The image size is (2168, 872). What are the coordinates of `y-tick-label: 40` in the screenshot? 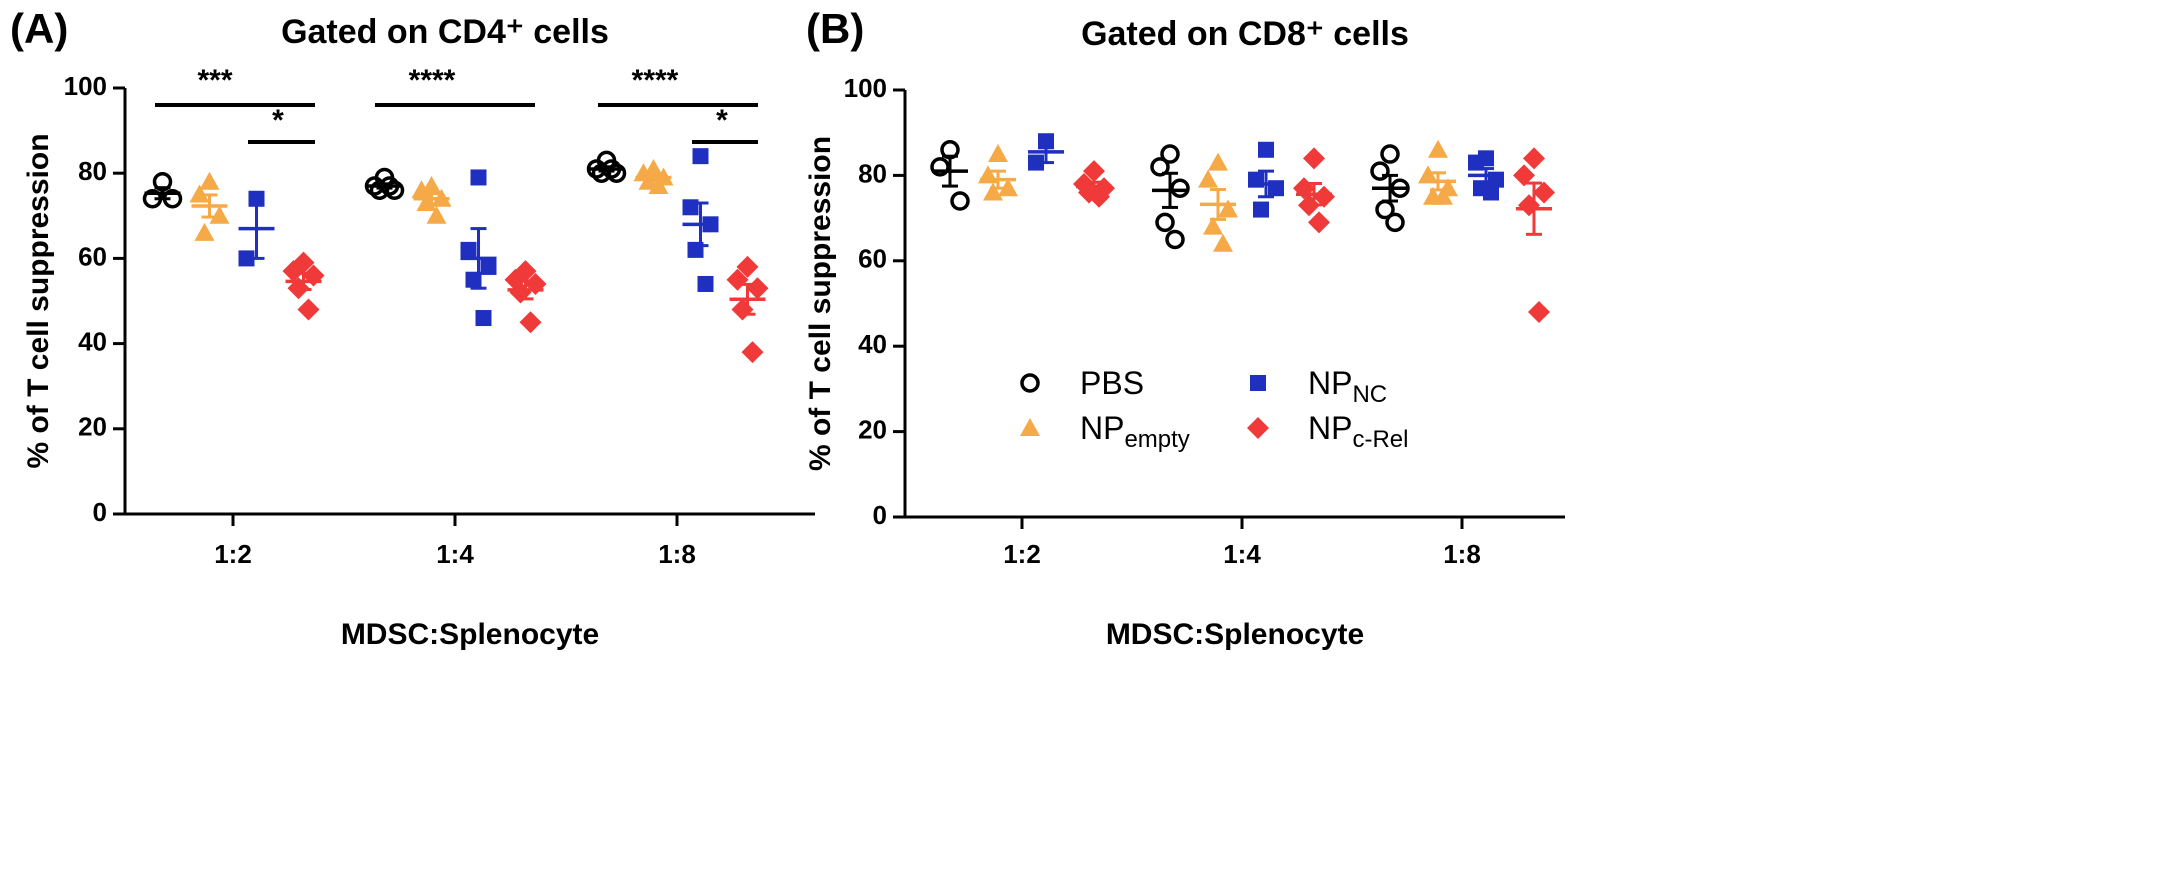 It's located at (872, 344).